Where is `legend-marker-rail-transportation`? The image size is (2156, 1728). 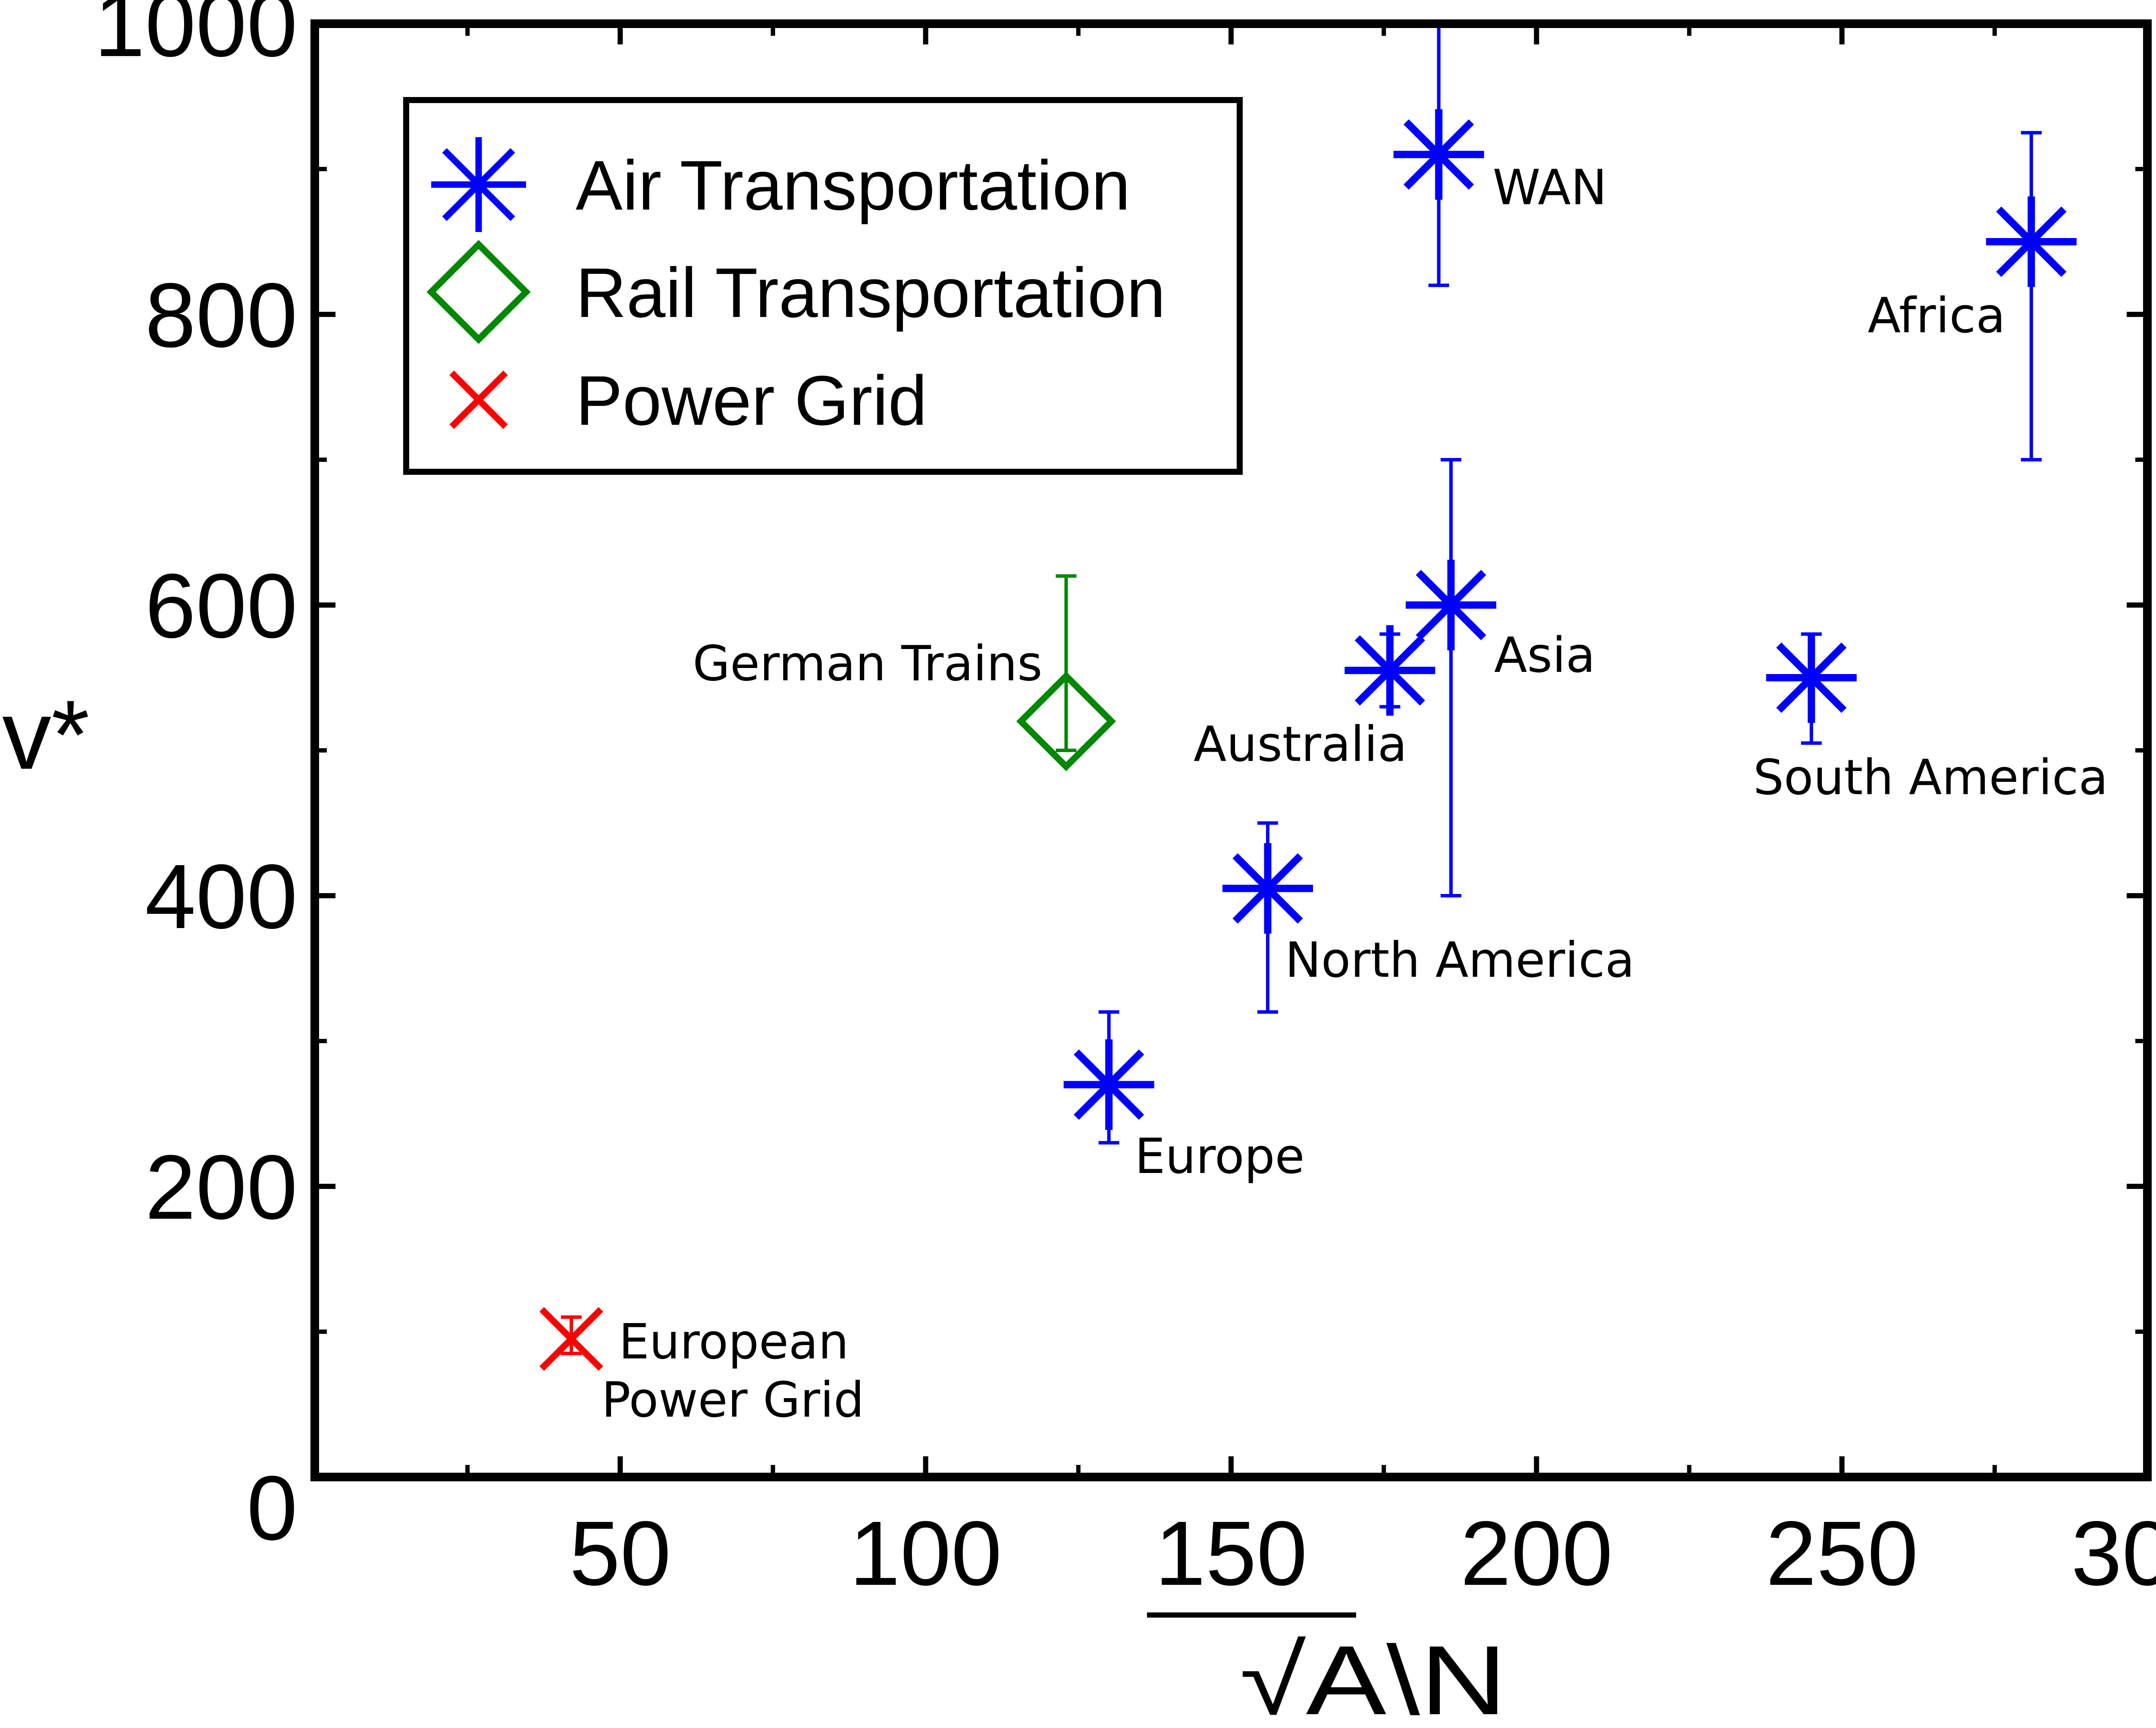
legend-marker-rail-transportation is located at coordinates (478, 292).